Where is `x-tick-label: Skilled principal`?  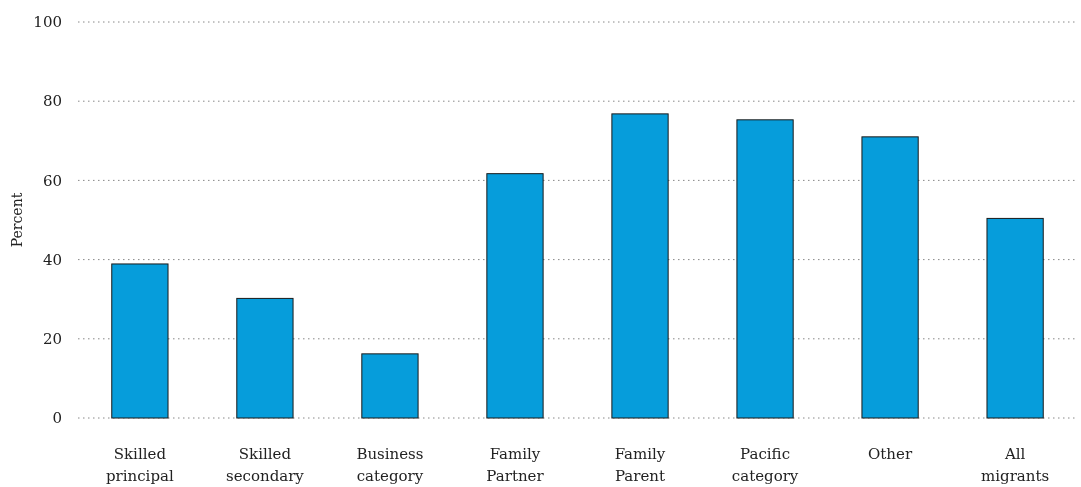
x-tick-label: Skilled principal is located at coordinates (140, 465).